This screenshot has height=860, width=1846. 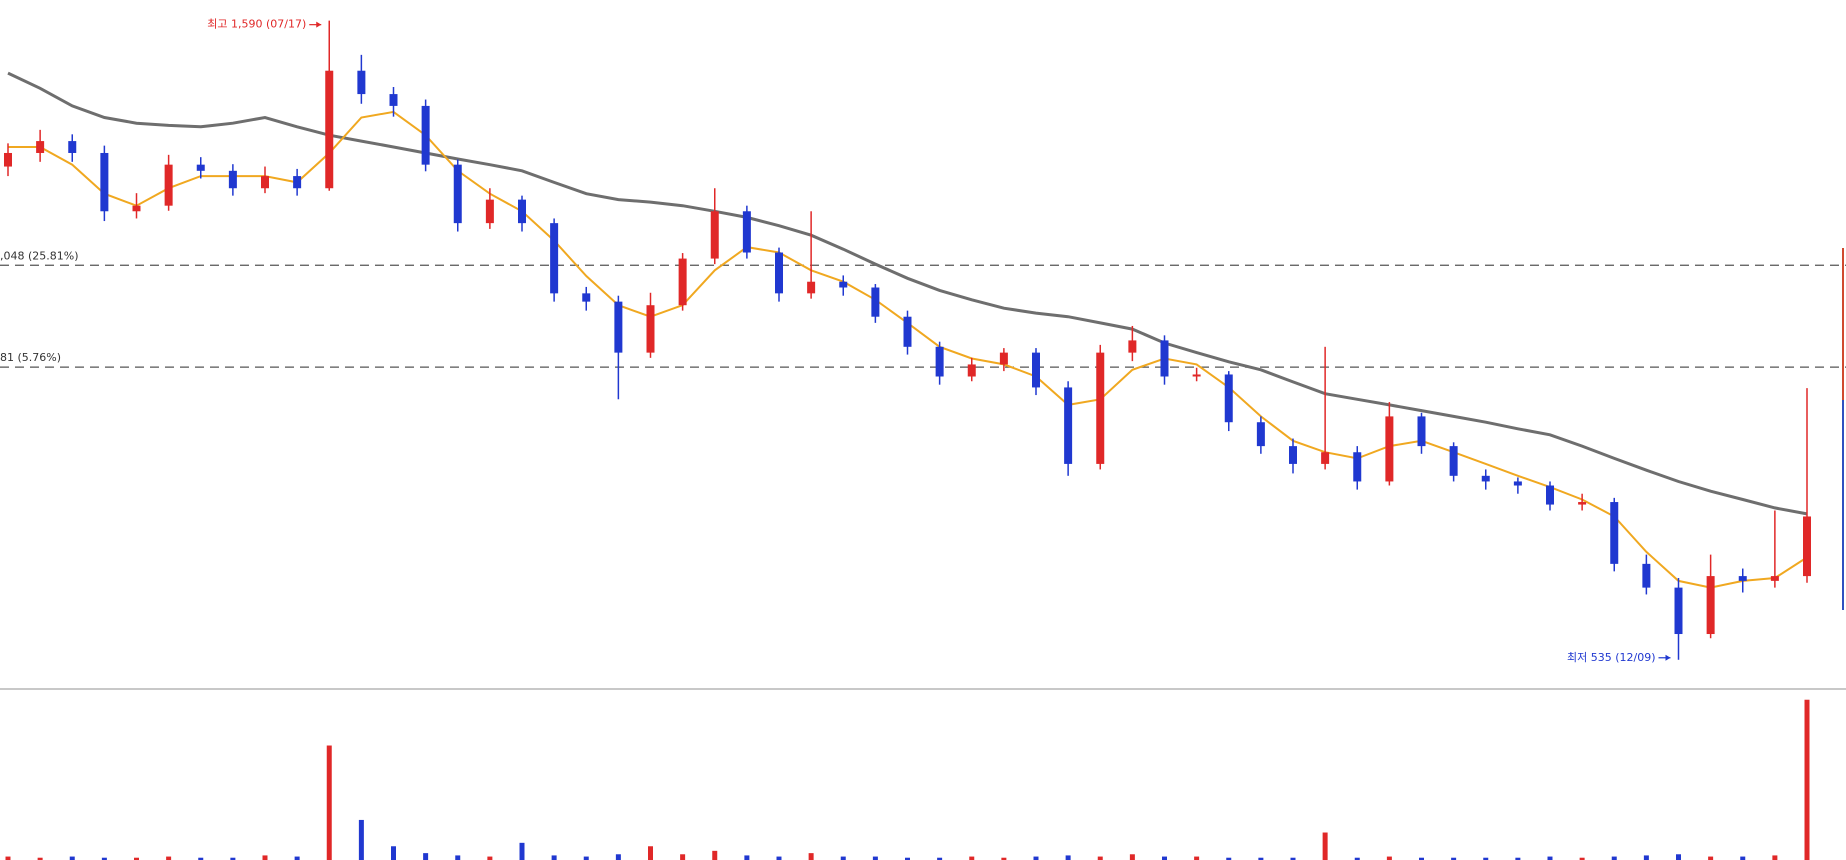 I want to click on high-arrowhead, so click(x=319, y=24).